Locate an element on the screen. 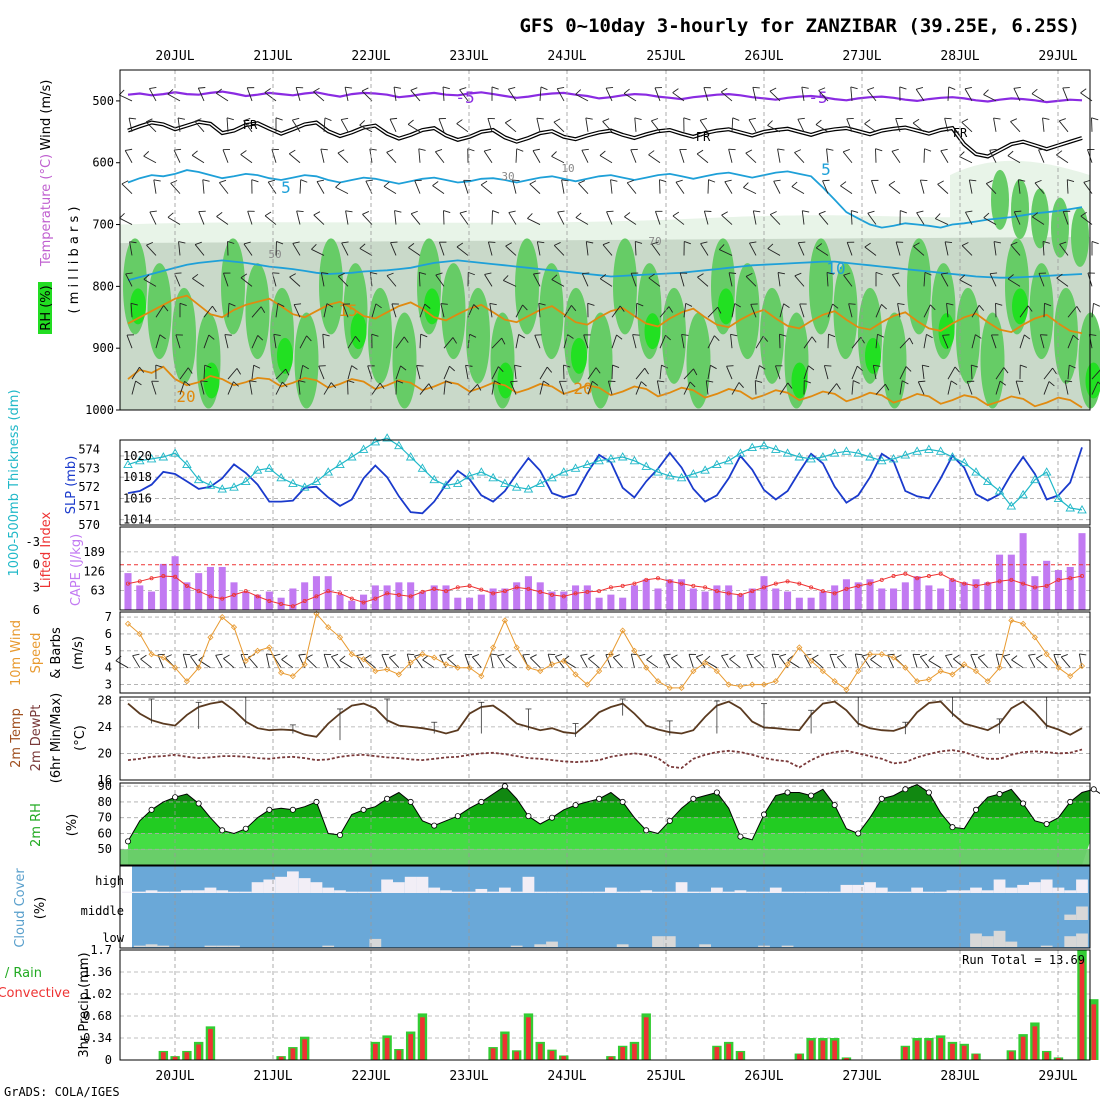 The width and height of the screenshot is (1100, 1100). rh-axis-label: RH (%) is located at coordinates (46, 307).